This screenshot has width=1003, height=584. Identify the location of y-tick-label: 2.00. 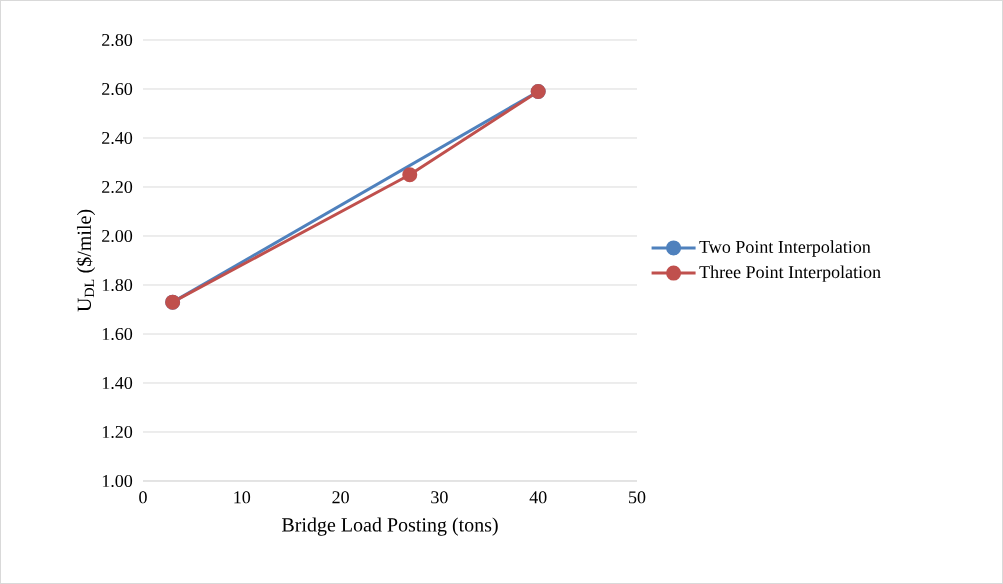
(117, 236).